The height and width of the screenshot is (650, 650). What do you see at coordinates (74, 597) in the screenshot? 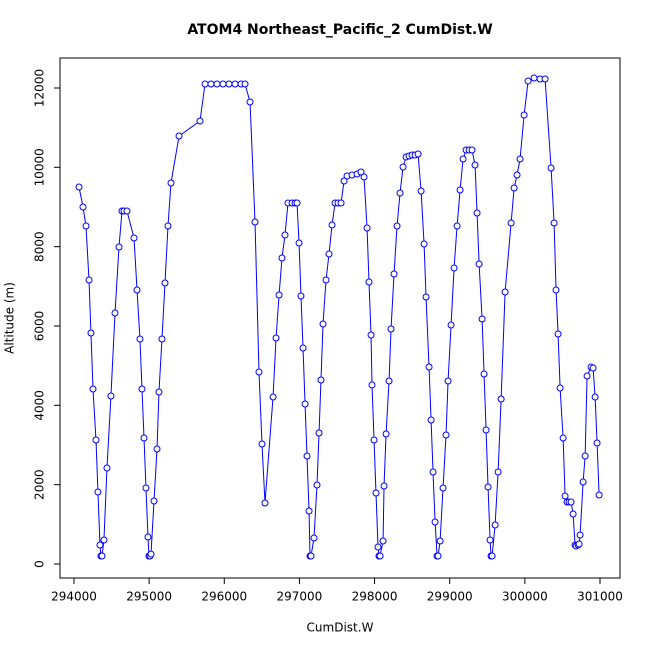
I see `x-tick-label: 294000` at bounding box center [74, 597].